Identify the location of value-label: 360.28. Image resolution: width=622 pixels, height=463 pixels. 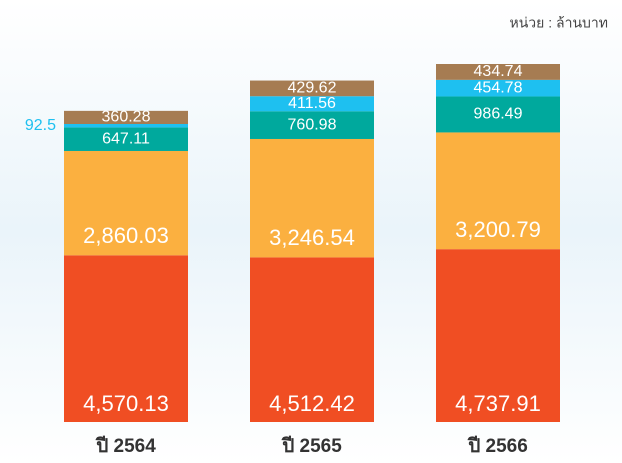
(126, 117).